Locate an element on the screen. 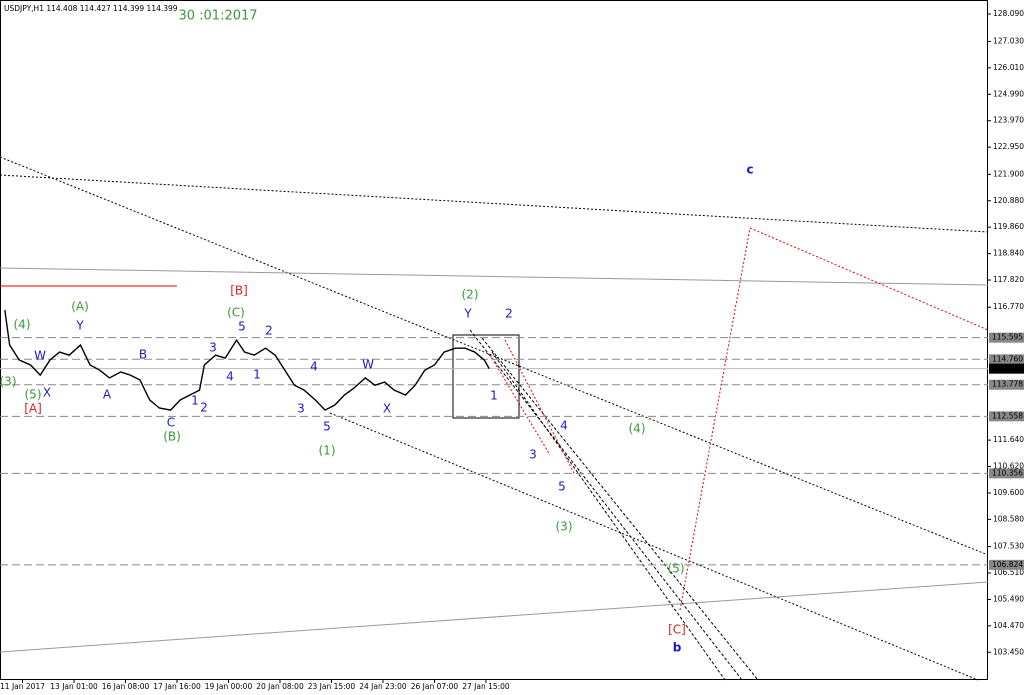  y-tick-label: 119.860 is located at coordinates (1008, 226).